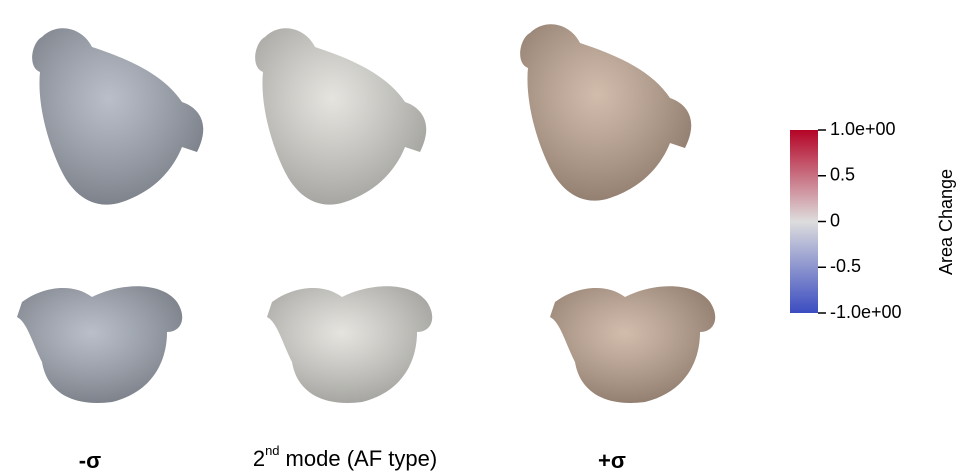 The height and width of the screenshot is (475, 961). Describe the element at coordinates (362, 458) in the screenshot. I see `mode-rest: mode (AF type)` at that location.